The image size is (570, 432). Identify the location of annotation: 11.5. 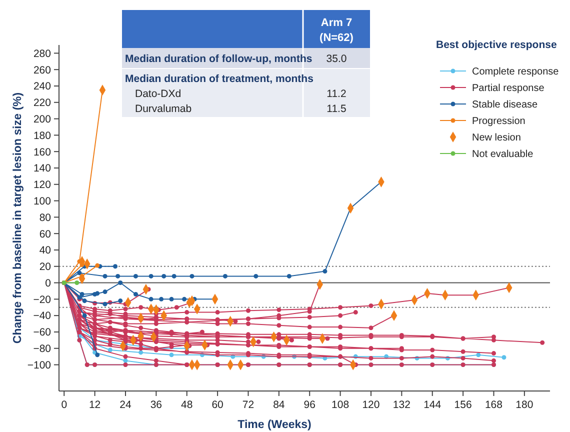
(336, 109).